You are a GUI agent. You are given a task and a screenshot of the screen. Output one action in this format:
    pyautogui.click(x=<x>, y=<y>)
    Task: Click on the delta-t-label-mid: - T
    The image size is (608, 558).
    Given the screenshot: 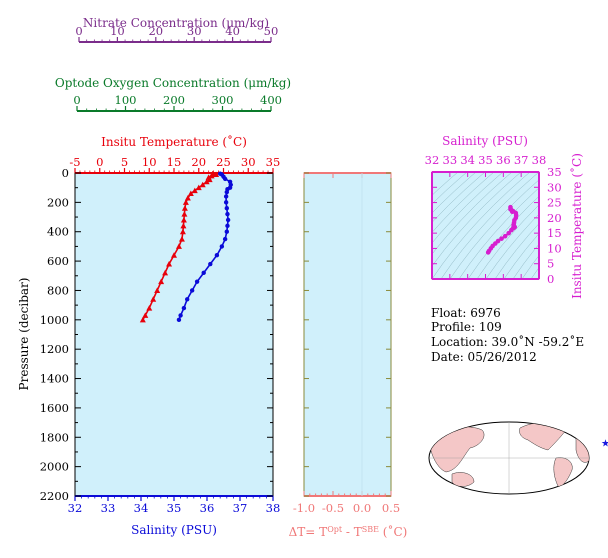 What is the action you would take?
    pyautogui.click(x=352, y=532)
    